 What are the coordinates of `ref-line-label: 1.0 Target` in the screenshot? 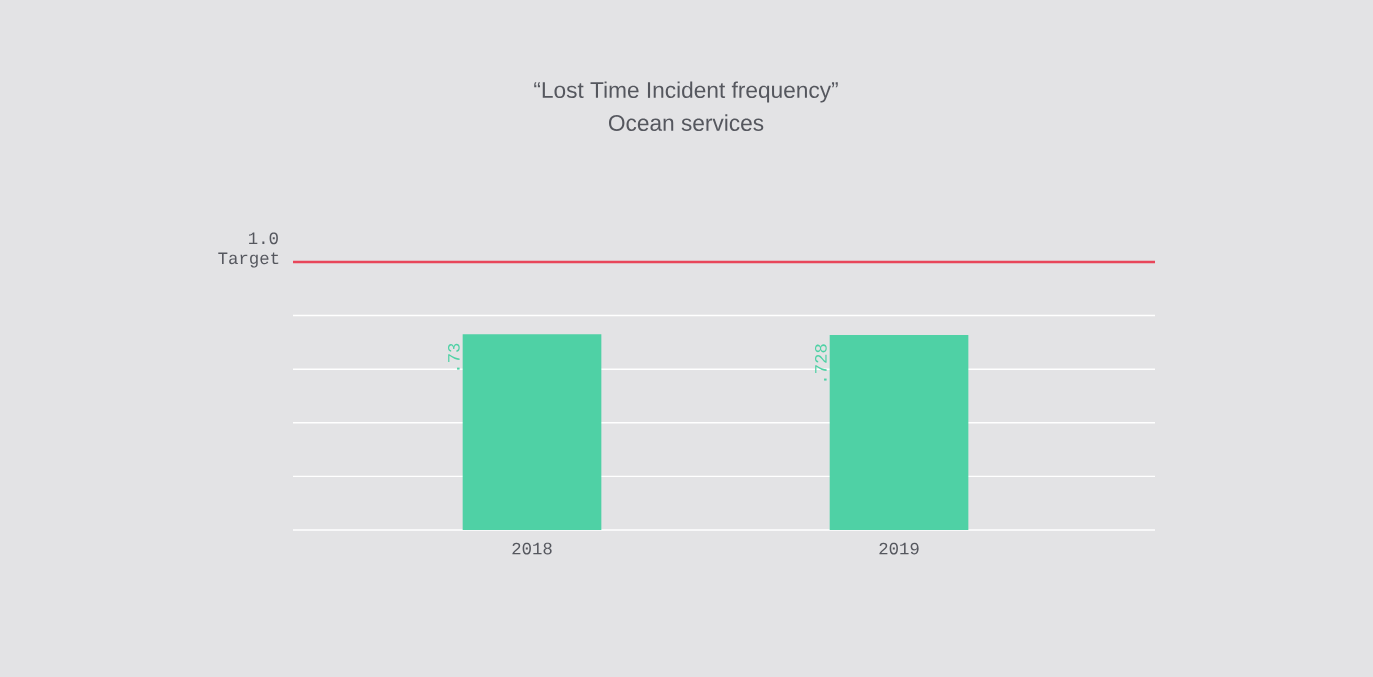 It's located at (248, 250).